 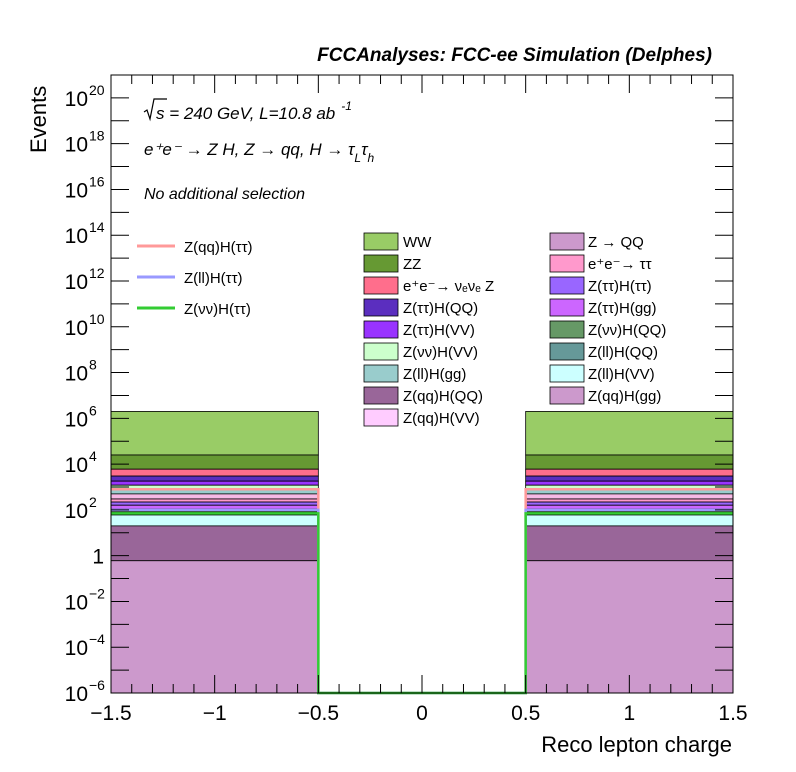 What do you see at coordinates (448, 286) in the screenshot?
I see `stack-legend-label: e⁺e⁻→ νₑνₑ Z` at bounding box center [448, 286].